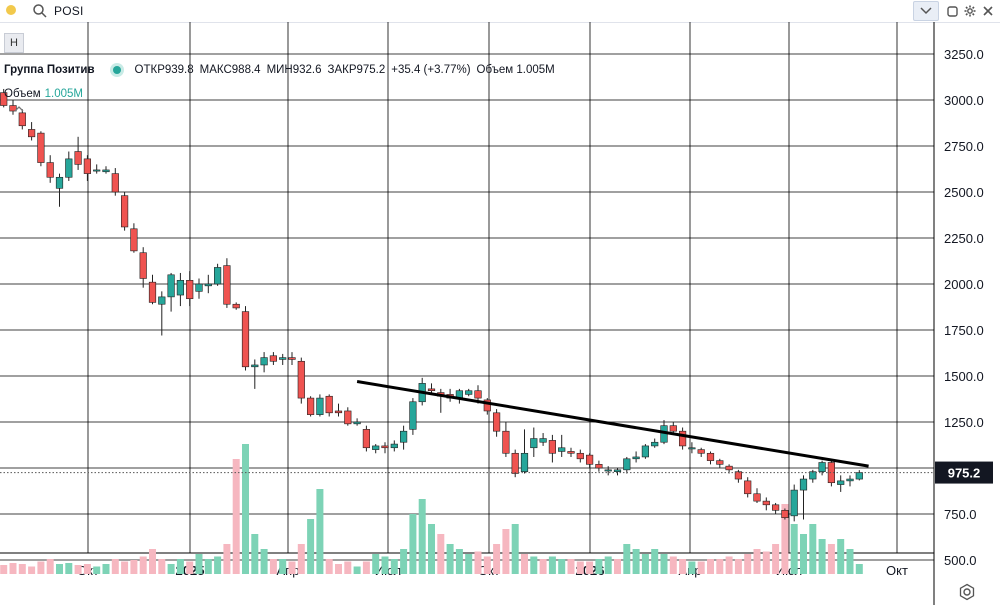 This screenshot has width=1000, height=606. I want to click on y-tick-label: 1750.0, so click(964, 330).